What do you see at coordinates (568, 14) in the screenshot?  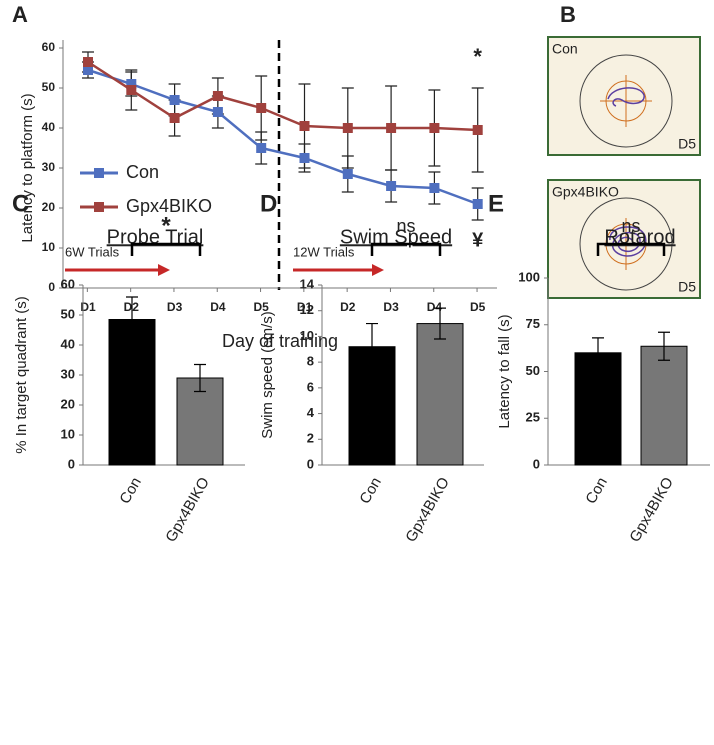 I see `panel-letter: B` at bounding box center [568, 14].